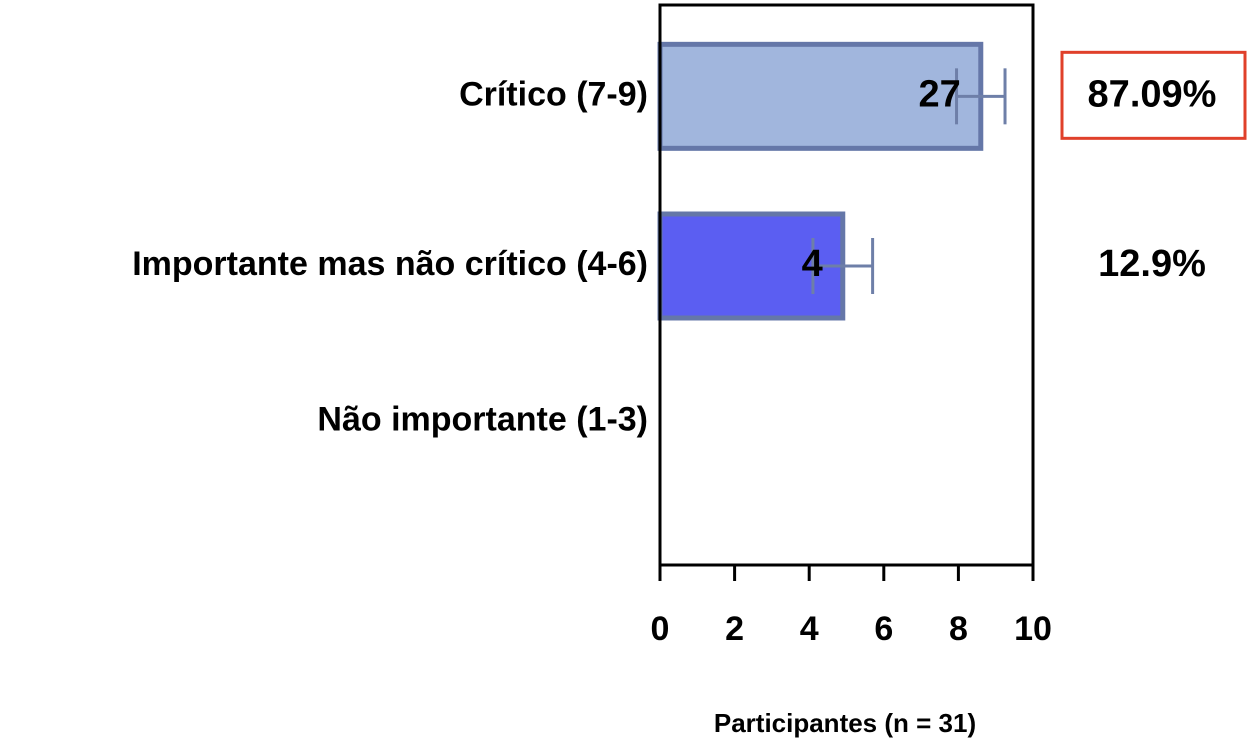  Describe the element at coordinates (553, 94) in the screenshot. I see `y-tick-label: Crítico (7-9)` at that location.